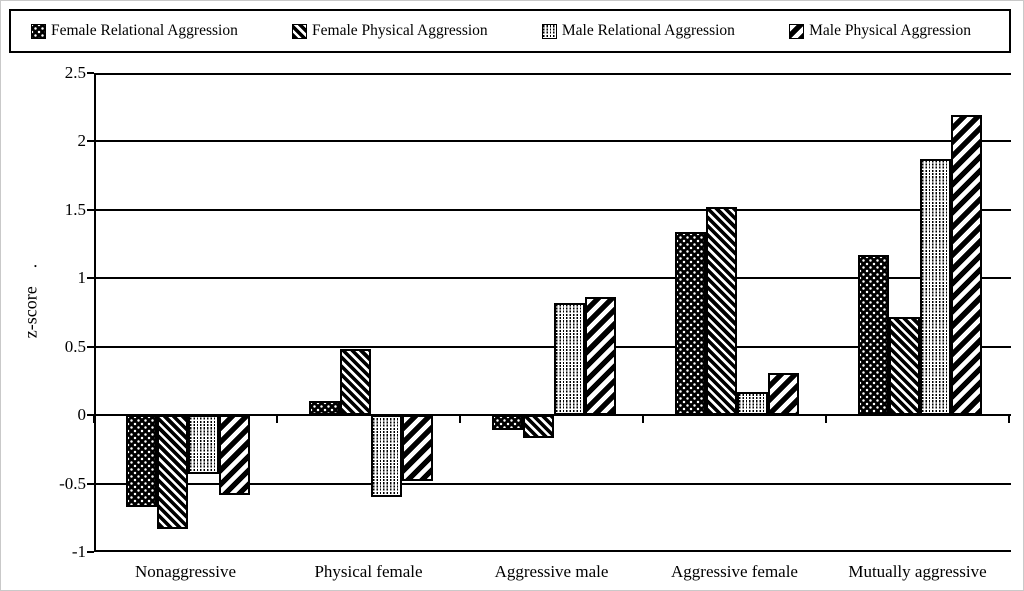  I want to click on x-category-label: Nonaggressive, so click(185, 571).